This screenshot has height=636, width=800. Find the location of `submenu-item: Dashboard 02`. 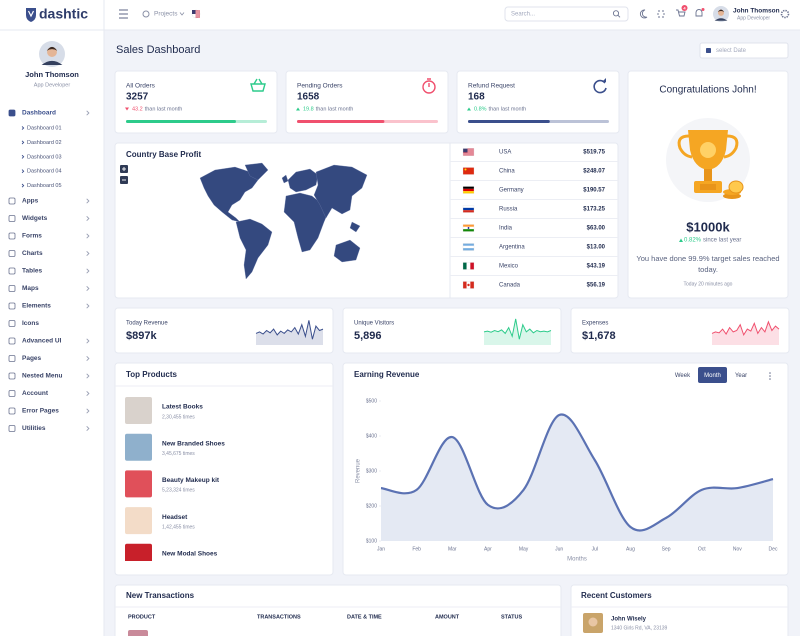

submenu-item: Dashboard 02 is located at coordinates (44, 143).